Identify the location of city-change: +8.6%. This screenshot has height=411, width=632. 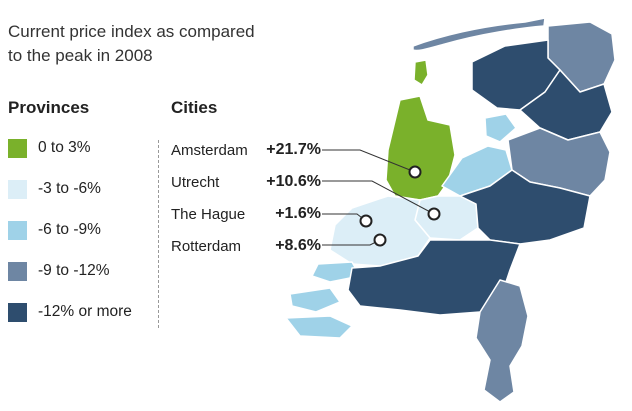
(298, 245).